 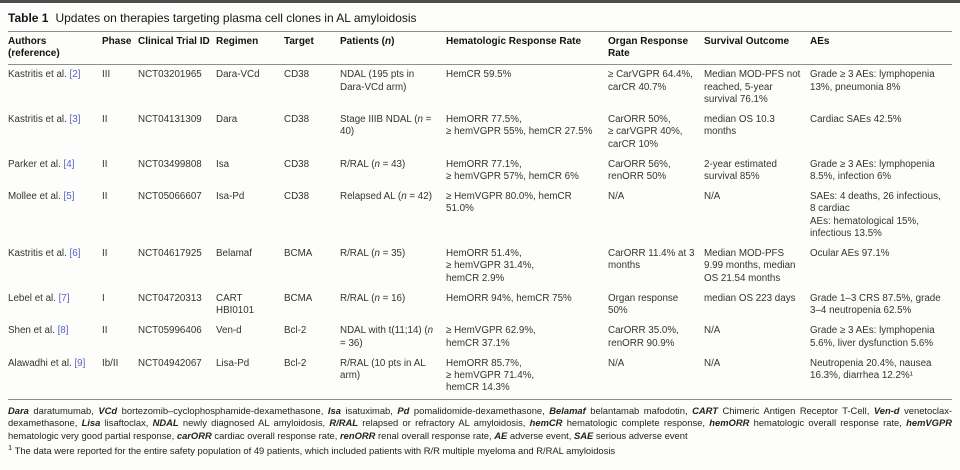 What do you see at coordinates (170, 120) in the screenshot?
I see `cell-trial_id: NCT04131309` at bounding box center [170, 120].